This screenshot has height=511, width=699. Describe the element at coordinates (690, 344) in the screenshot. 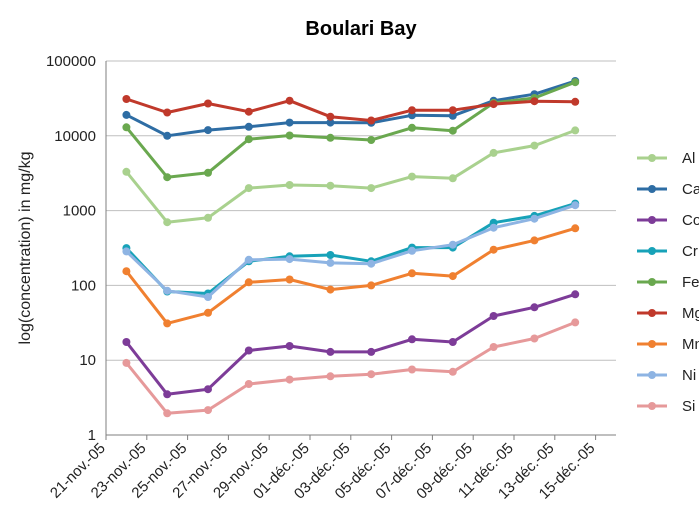

I see `legend-label: Mn` at that location.